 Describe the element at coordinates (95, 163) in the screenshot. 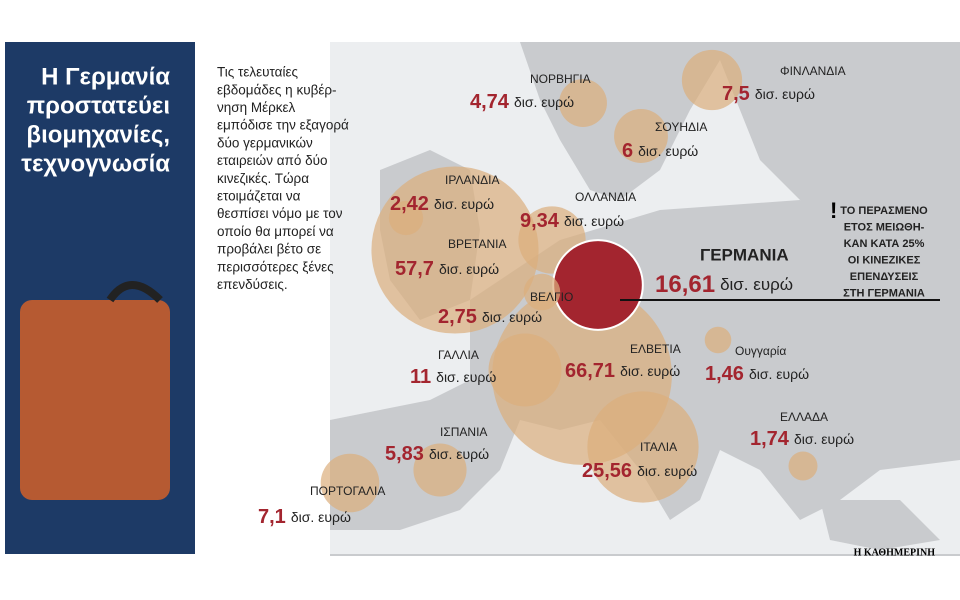

I see `title-line: τεχνογνωσία` at that location.